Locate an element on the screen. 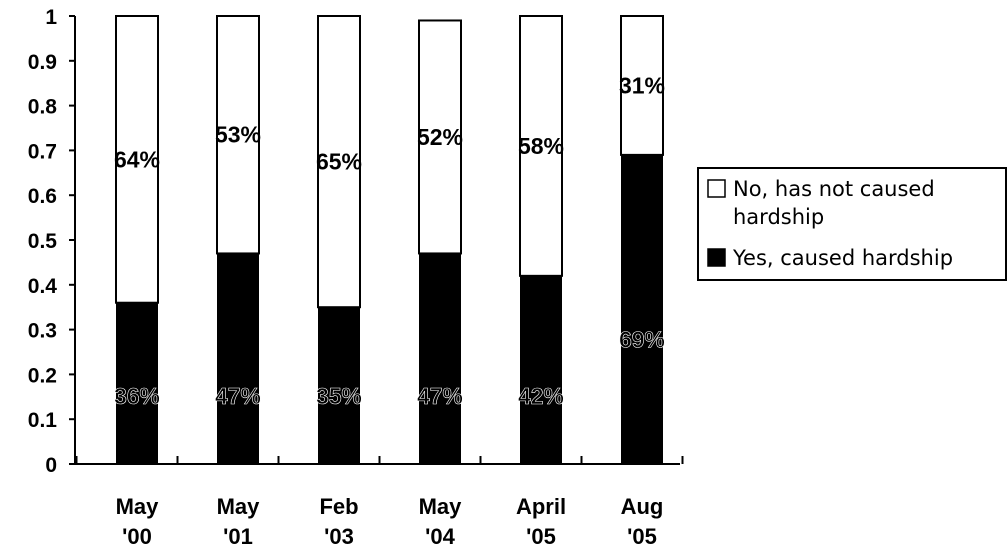  x-tick-label-5-0: Aug is located at coordinates (642, 506).